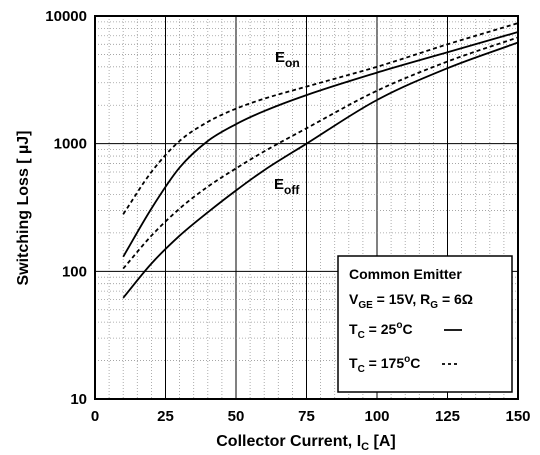  What do you see at coordinates (78, 399) in the screenshot?
I see `y-tick-label: 10` at bounding box center [78, 399].